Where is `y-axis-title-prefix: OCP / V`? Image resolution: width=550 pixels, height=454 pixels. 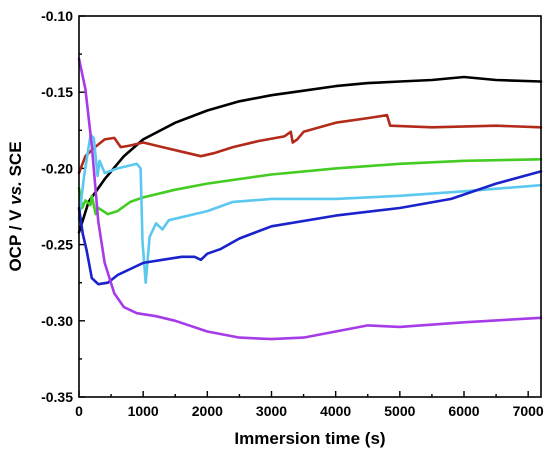 y-axis-title-prefix: OCP / V is located at coordinates (15, 238).